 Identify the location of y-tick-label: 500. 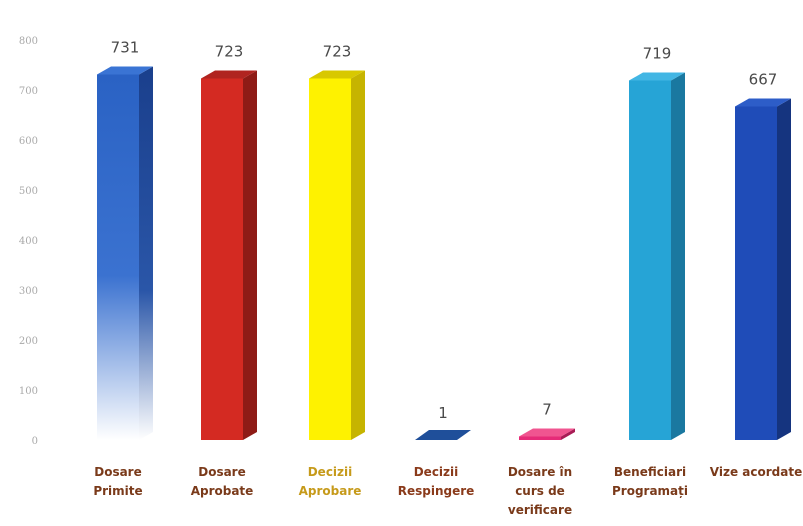
(28, 191).